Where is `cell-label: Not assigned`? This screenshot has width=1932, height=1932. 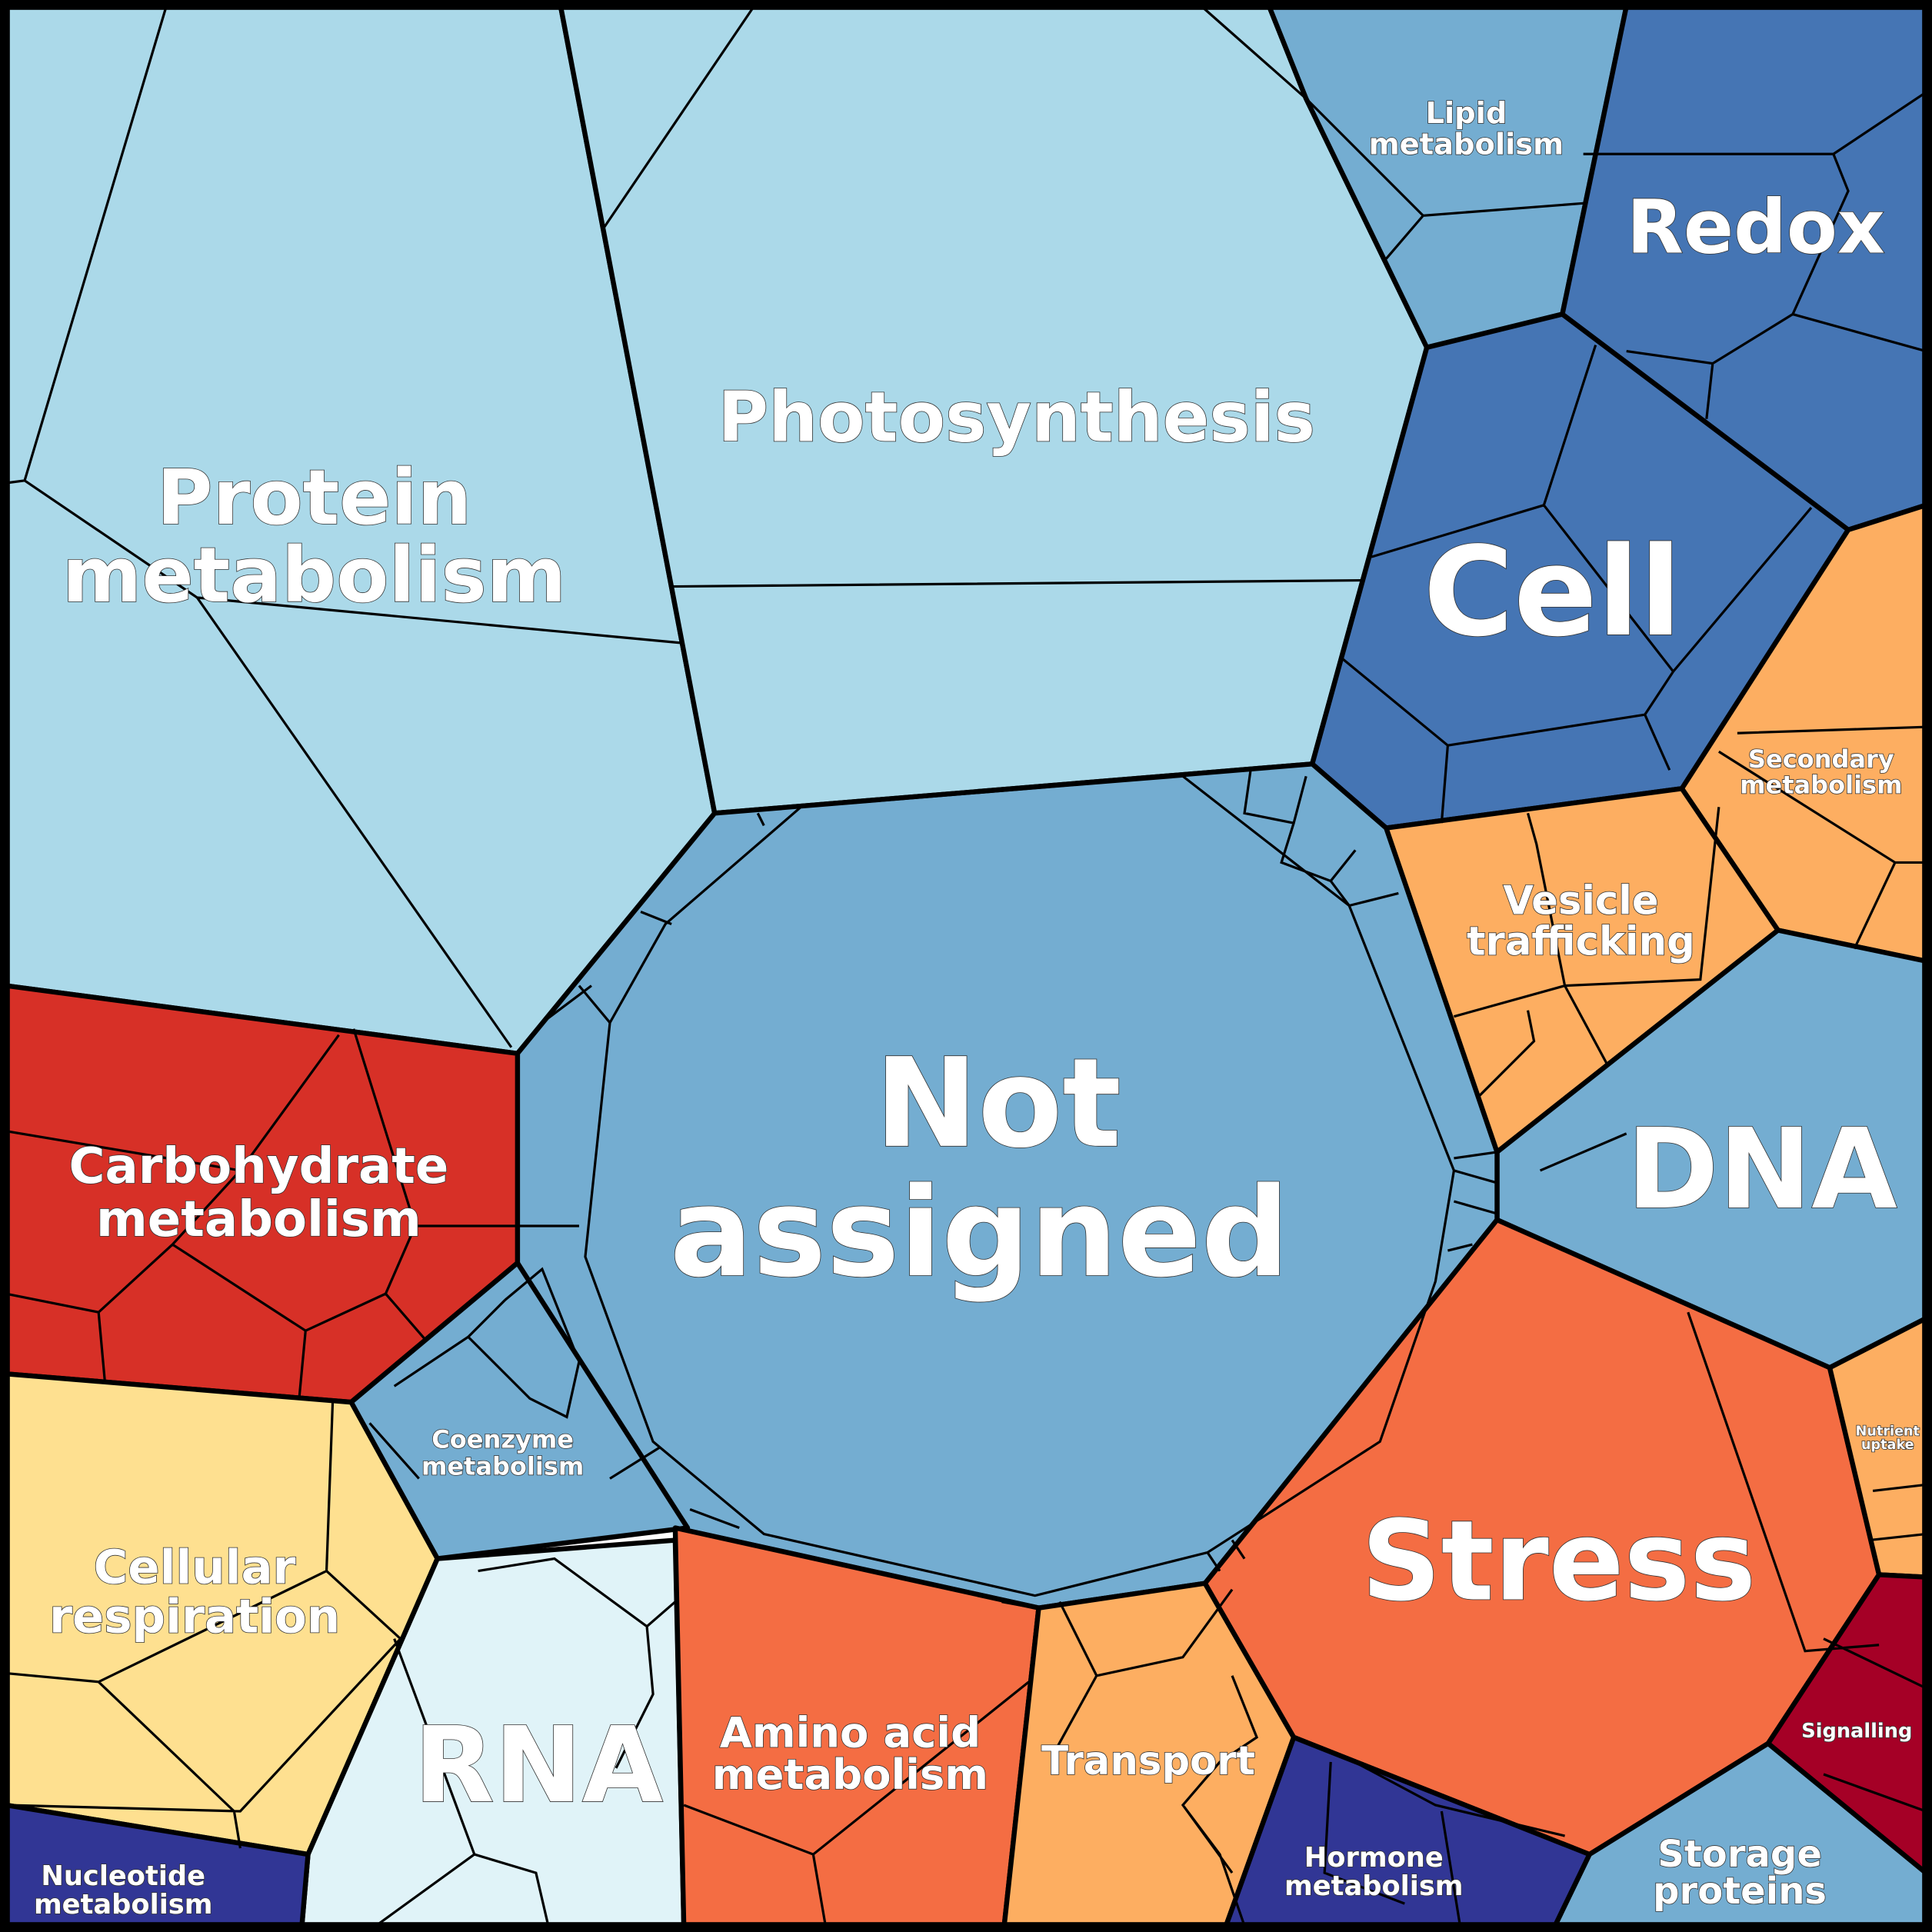
cell-label: Not assigned is located at coordinates (980, 1167).